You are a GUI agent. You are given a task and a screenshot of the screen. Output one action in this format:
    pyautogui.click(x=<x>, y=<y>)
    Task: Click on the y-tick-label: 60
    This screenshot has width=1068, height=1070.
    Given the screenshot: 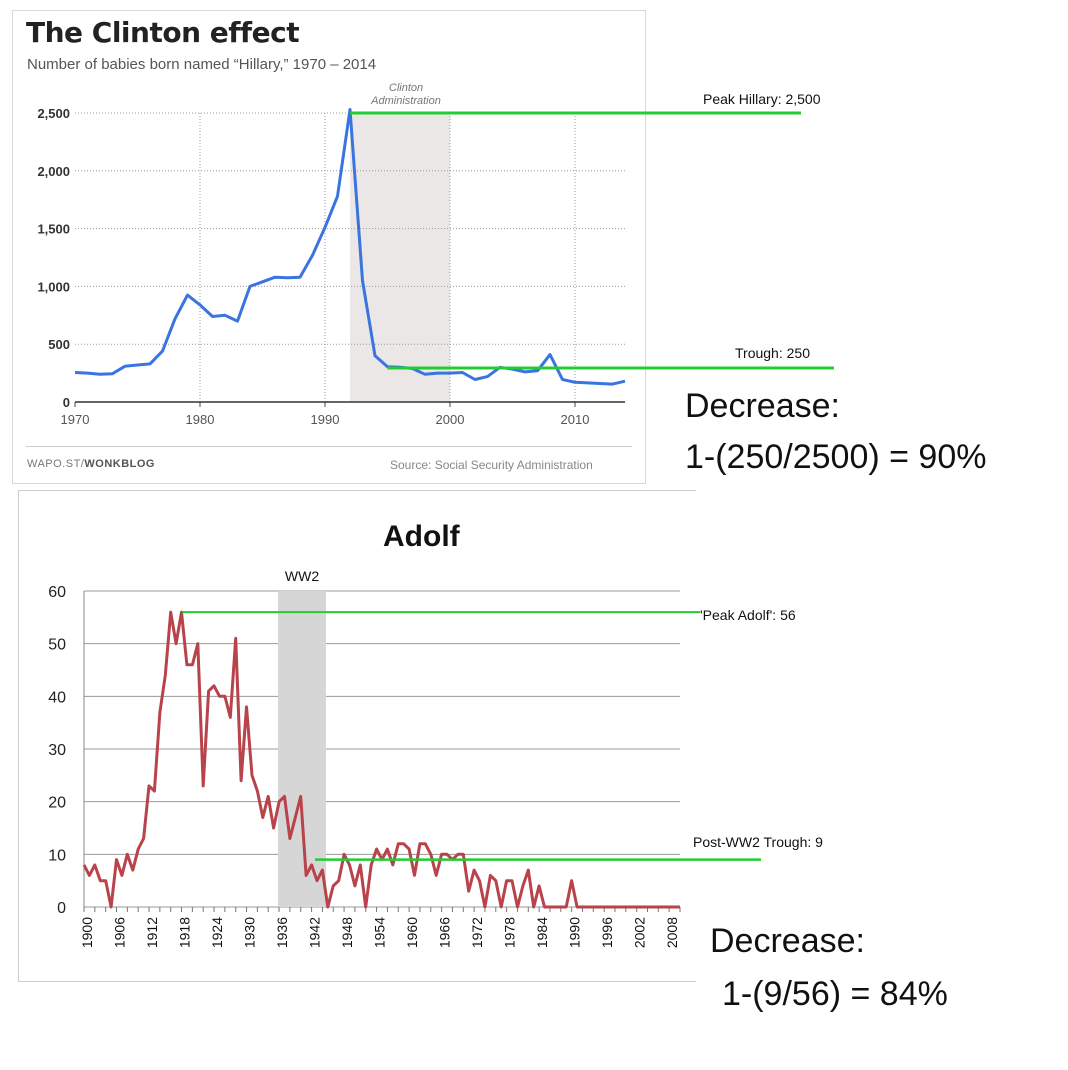 What is the action you would take?
    pyautogui.click(x=57, y=592)
    